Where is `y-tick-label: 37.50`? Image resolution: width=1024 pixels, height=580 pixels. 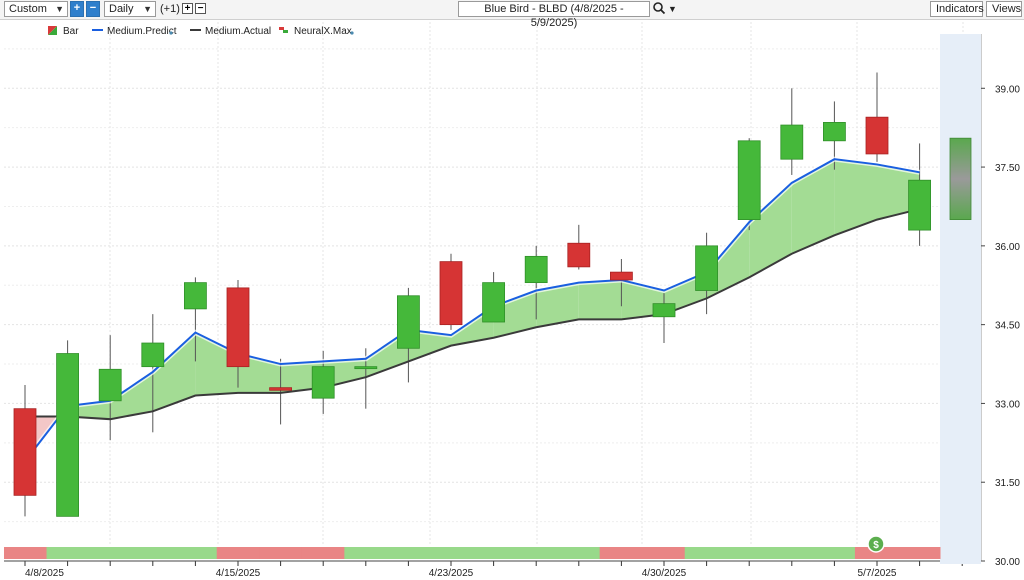
y-tick-label: 37.50 is located at coordinates (1007, 168).